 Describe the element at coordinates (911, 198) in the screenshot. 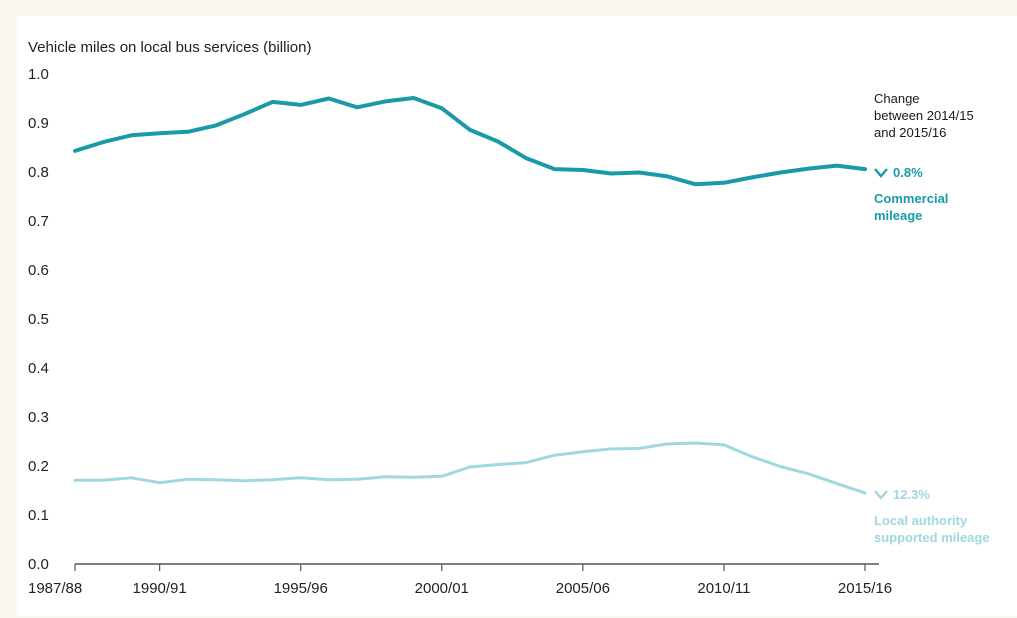

I see `series-label-commercial: Commercial` at that location.